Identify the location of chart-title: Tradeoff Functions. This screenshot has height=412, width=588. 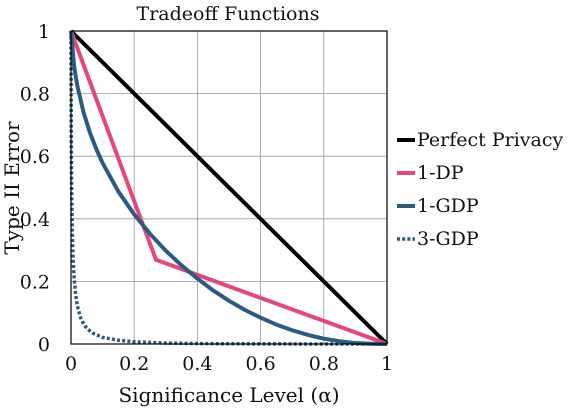
(228, 14).